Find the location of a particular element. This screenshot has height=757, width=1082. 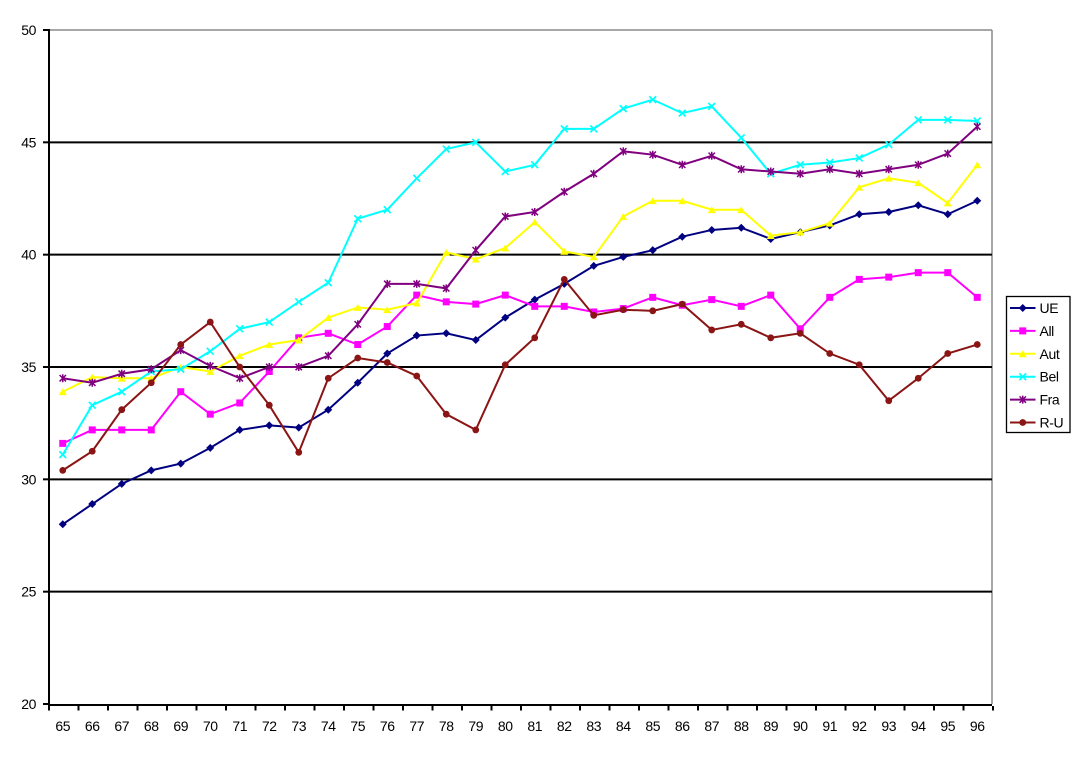

svg-text: 91 is located at coordinates (829, 726).